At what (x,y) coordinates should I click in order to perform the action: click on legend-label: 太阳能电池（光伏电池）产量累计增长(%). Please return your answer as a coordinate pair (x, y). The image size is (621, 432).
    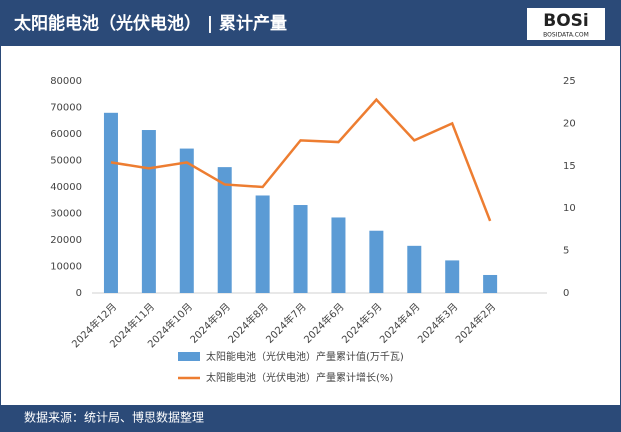
    Looking at the image, I should click on (299, 377).